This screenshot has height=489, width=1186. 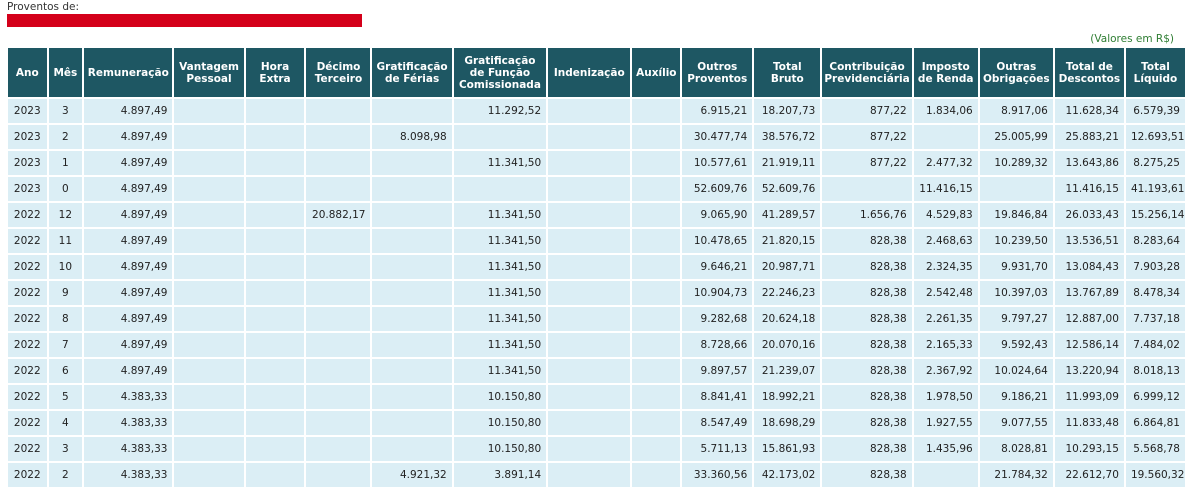 What do you see at coordinates (945, 345) in the screenshot?
I see `cell-imposto-renda: 2.165,33` at bounding box center [945, 345].